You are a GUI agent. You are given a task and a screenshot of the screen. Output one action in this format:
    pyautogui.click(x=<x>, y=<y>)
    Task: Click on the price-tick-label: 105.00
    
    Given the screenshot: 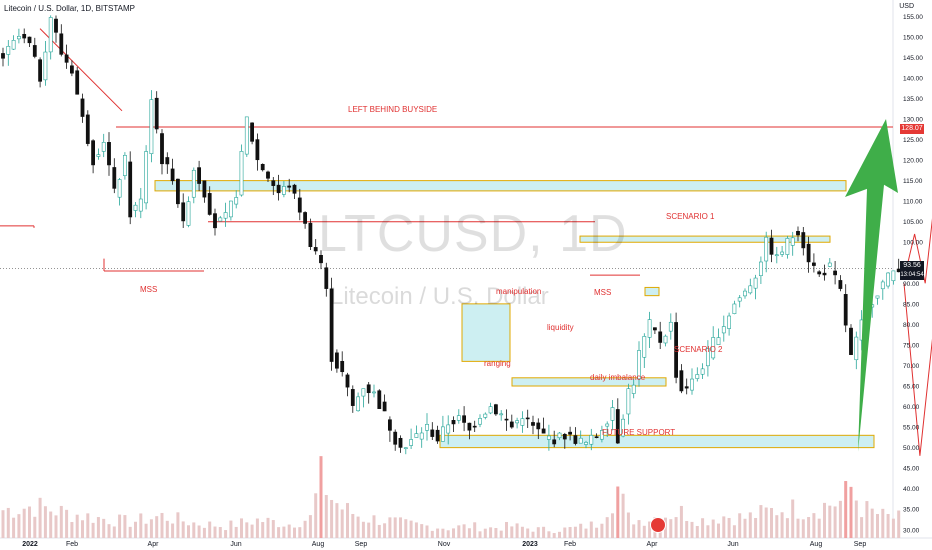 What is the action you would take?
    pyautogui.click(x=913, y=222)
    